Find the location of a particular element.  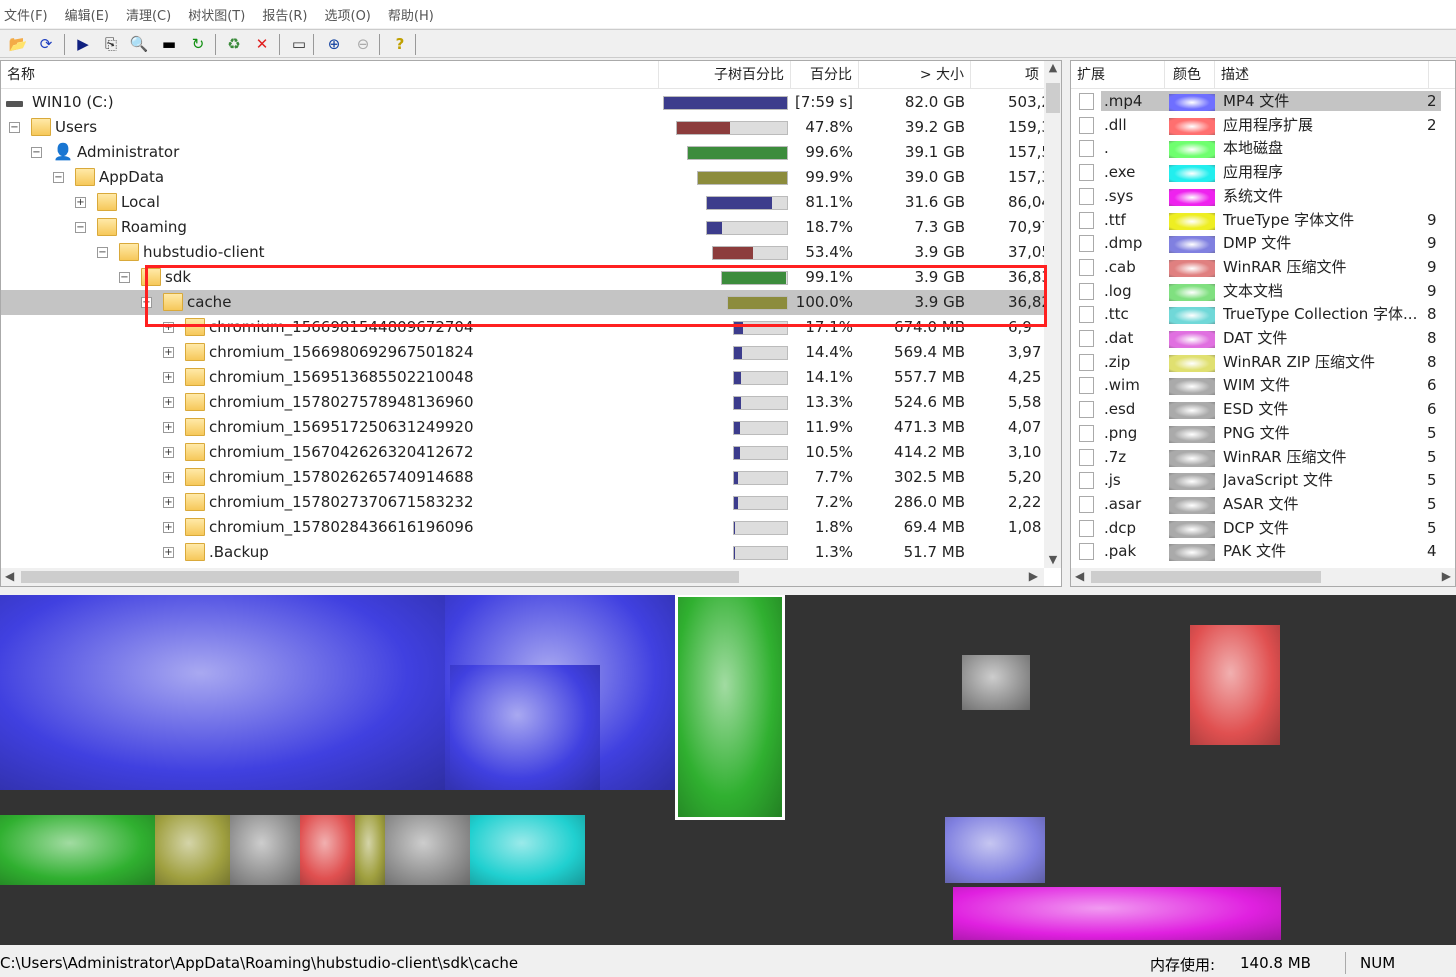

extension-row: .exe 应用程序 is located at coordinates (1258, 172).